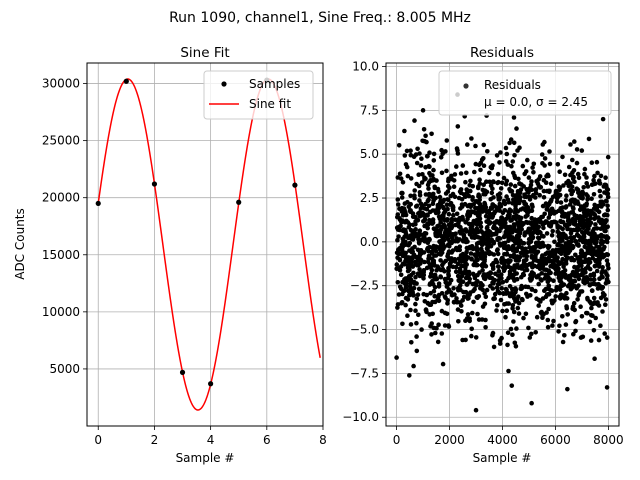 Image resolution: width=640 pixels, height=480 pixels. I want to click on sine-fit-ylabel: ADC Counts, so click(20, 244).